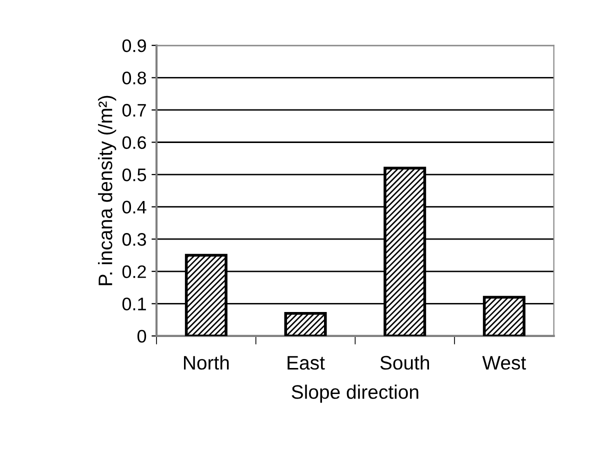  I want to click on x-tick-label: East, so click(306, 363).